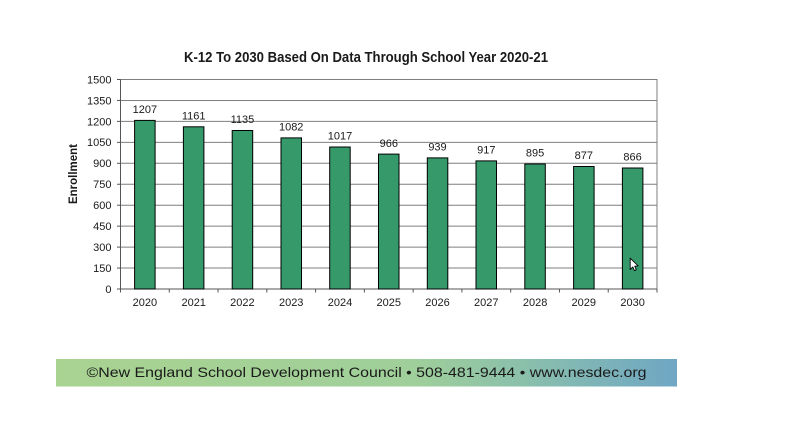 The width and height of the screenshot is (793, 441). Describe the element at coordinates (194, 117) in the screenshot. I see `svg-text: 1161` at that location.